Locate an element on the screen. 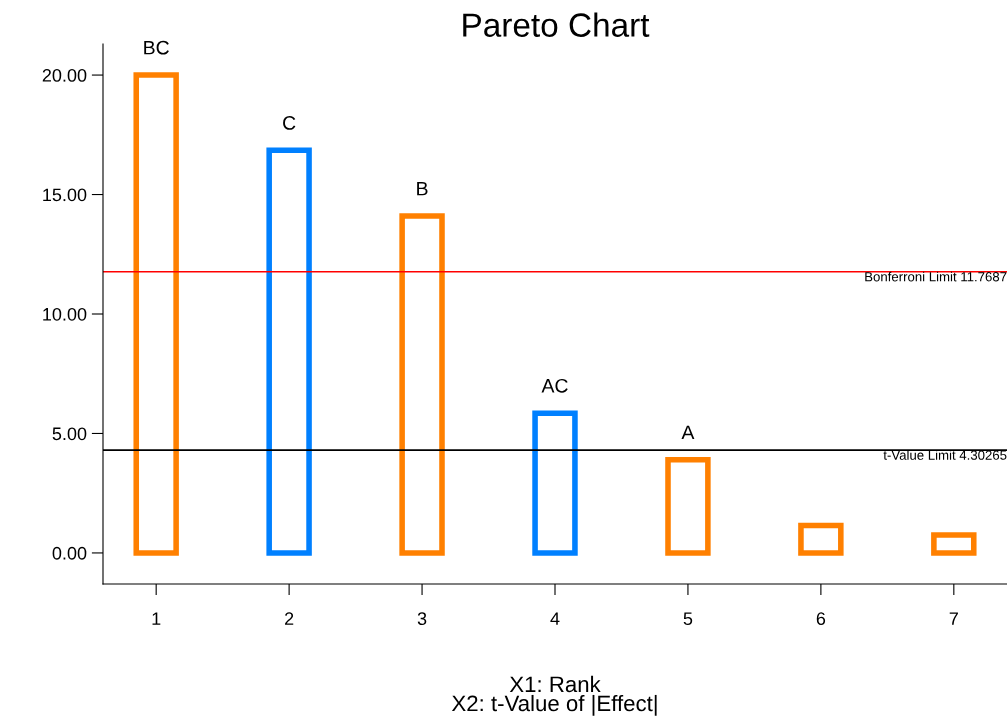 The height and width of the screenshot is (720, 1007). y-tick-label: 0.00 is located at coordinates (69, 553).